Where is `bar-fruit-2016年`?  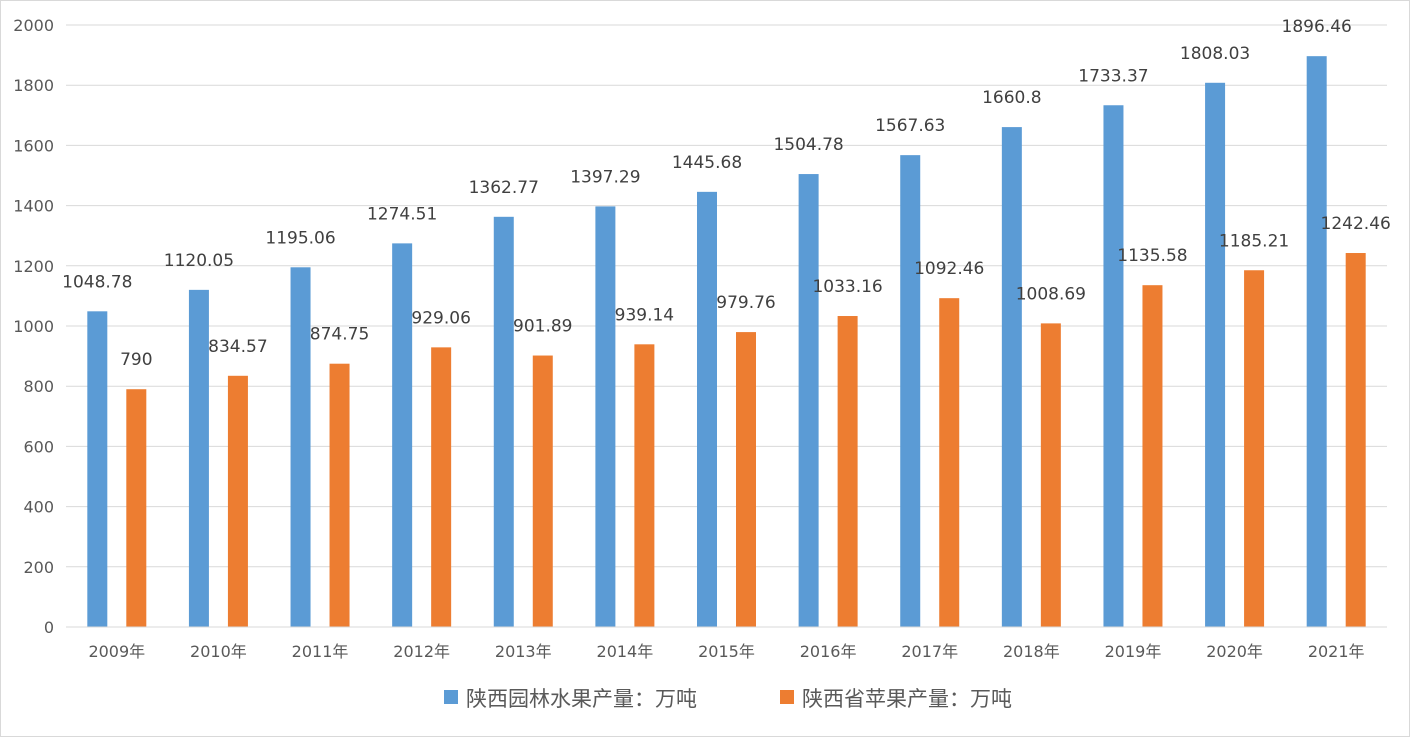
bar-fruit-2016年 is located at coordinates (808, 400).